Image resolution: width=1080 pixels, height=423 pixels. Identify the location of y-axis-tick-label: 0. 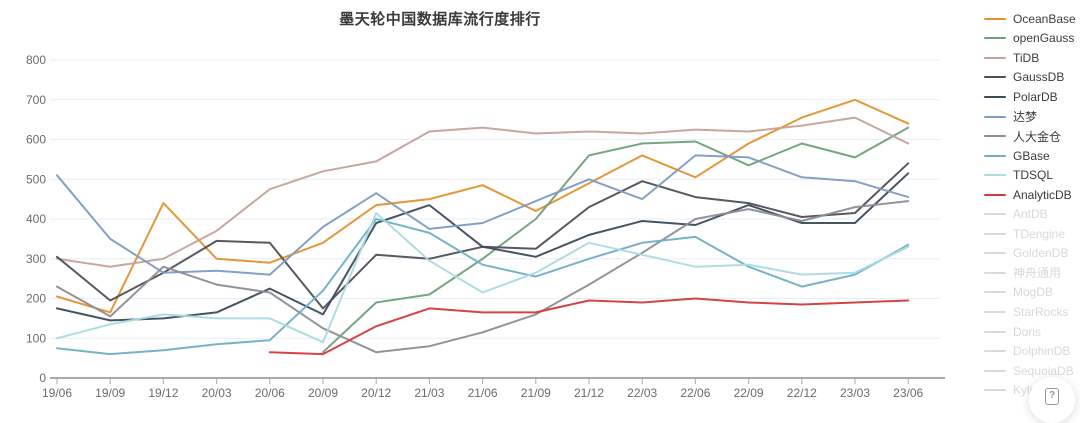
(42, 378).